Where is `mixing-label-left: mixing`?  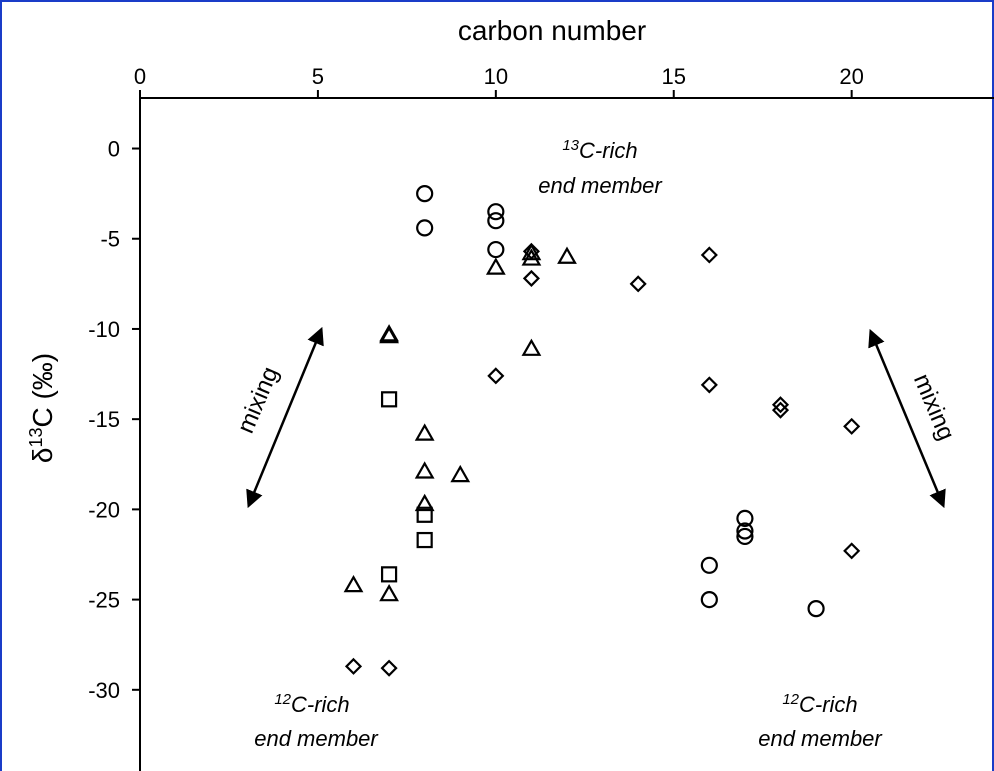 mixing-label-left: mixing is located at coordinates (258, 400).